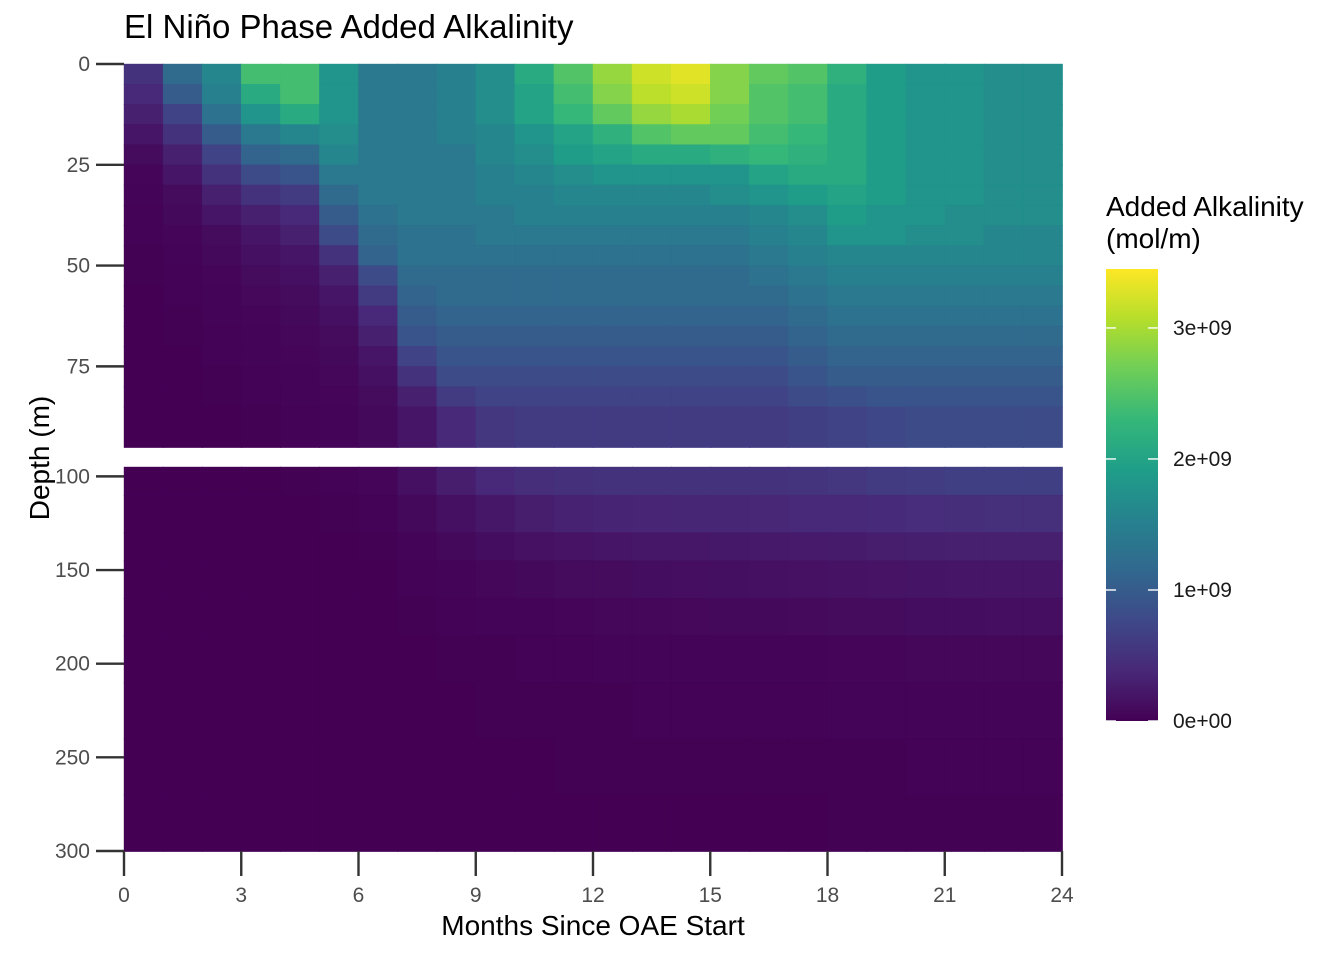 Image resolution: width=1344 pixels, height=960 pixels. I want to click on legend-title: Added Alkalinity (mol/m), so click(1205, 223).